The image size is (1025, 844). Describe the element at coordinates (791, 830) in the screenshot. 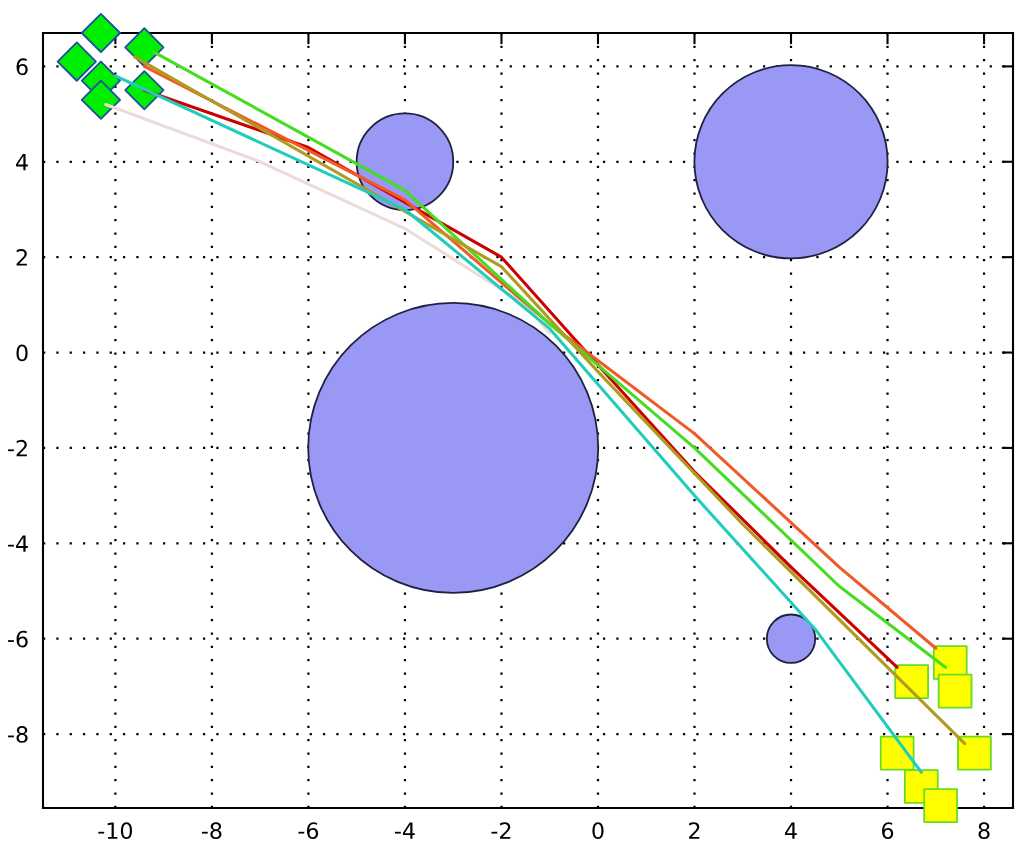

I see `x-tick-label: 4` at that location.